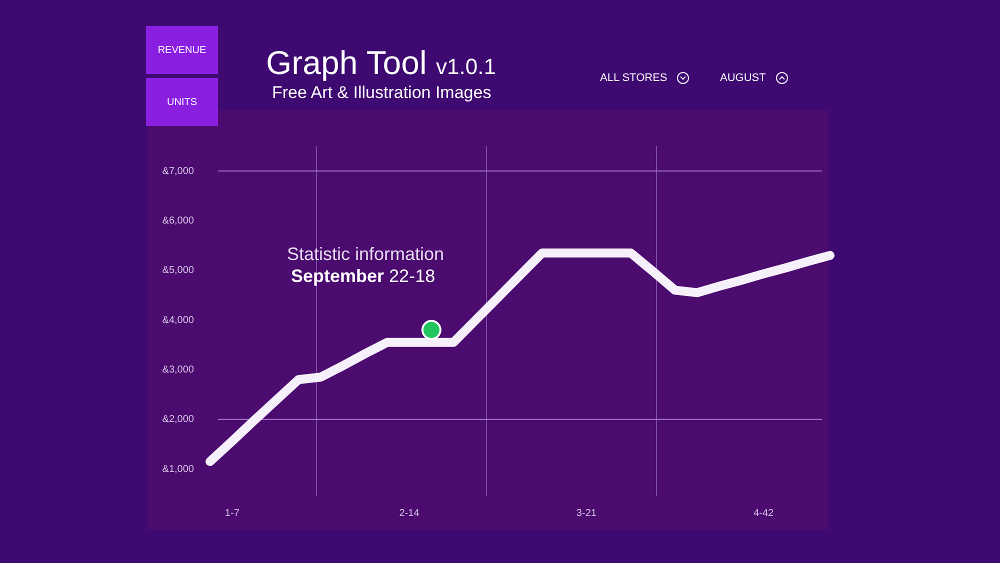  I want to click on text: AUGUST, so click(743, 78).